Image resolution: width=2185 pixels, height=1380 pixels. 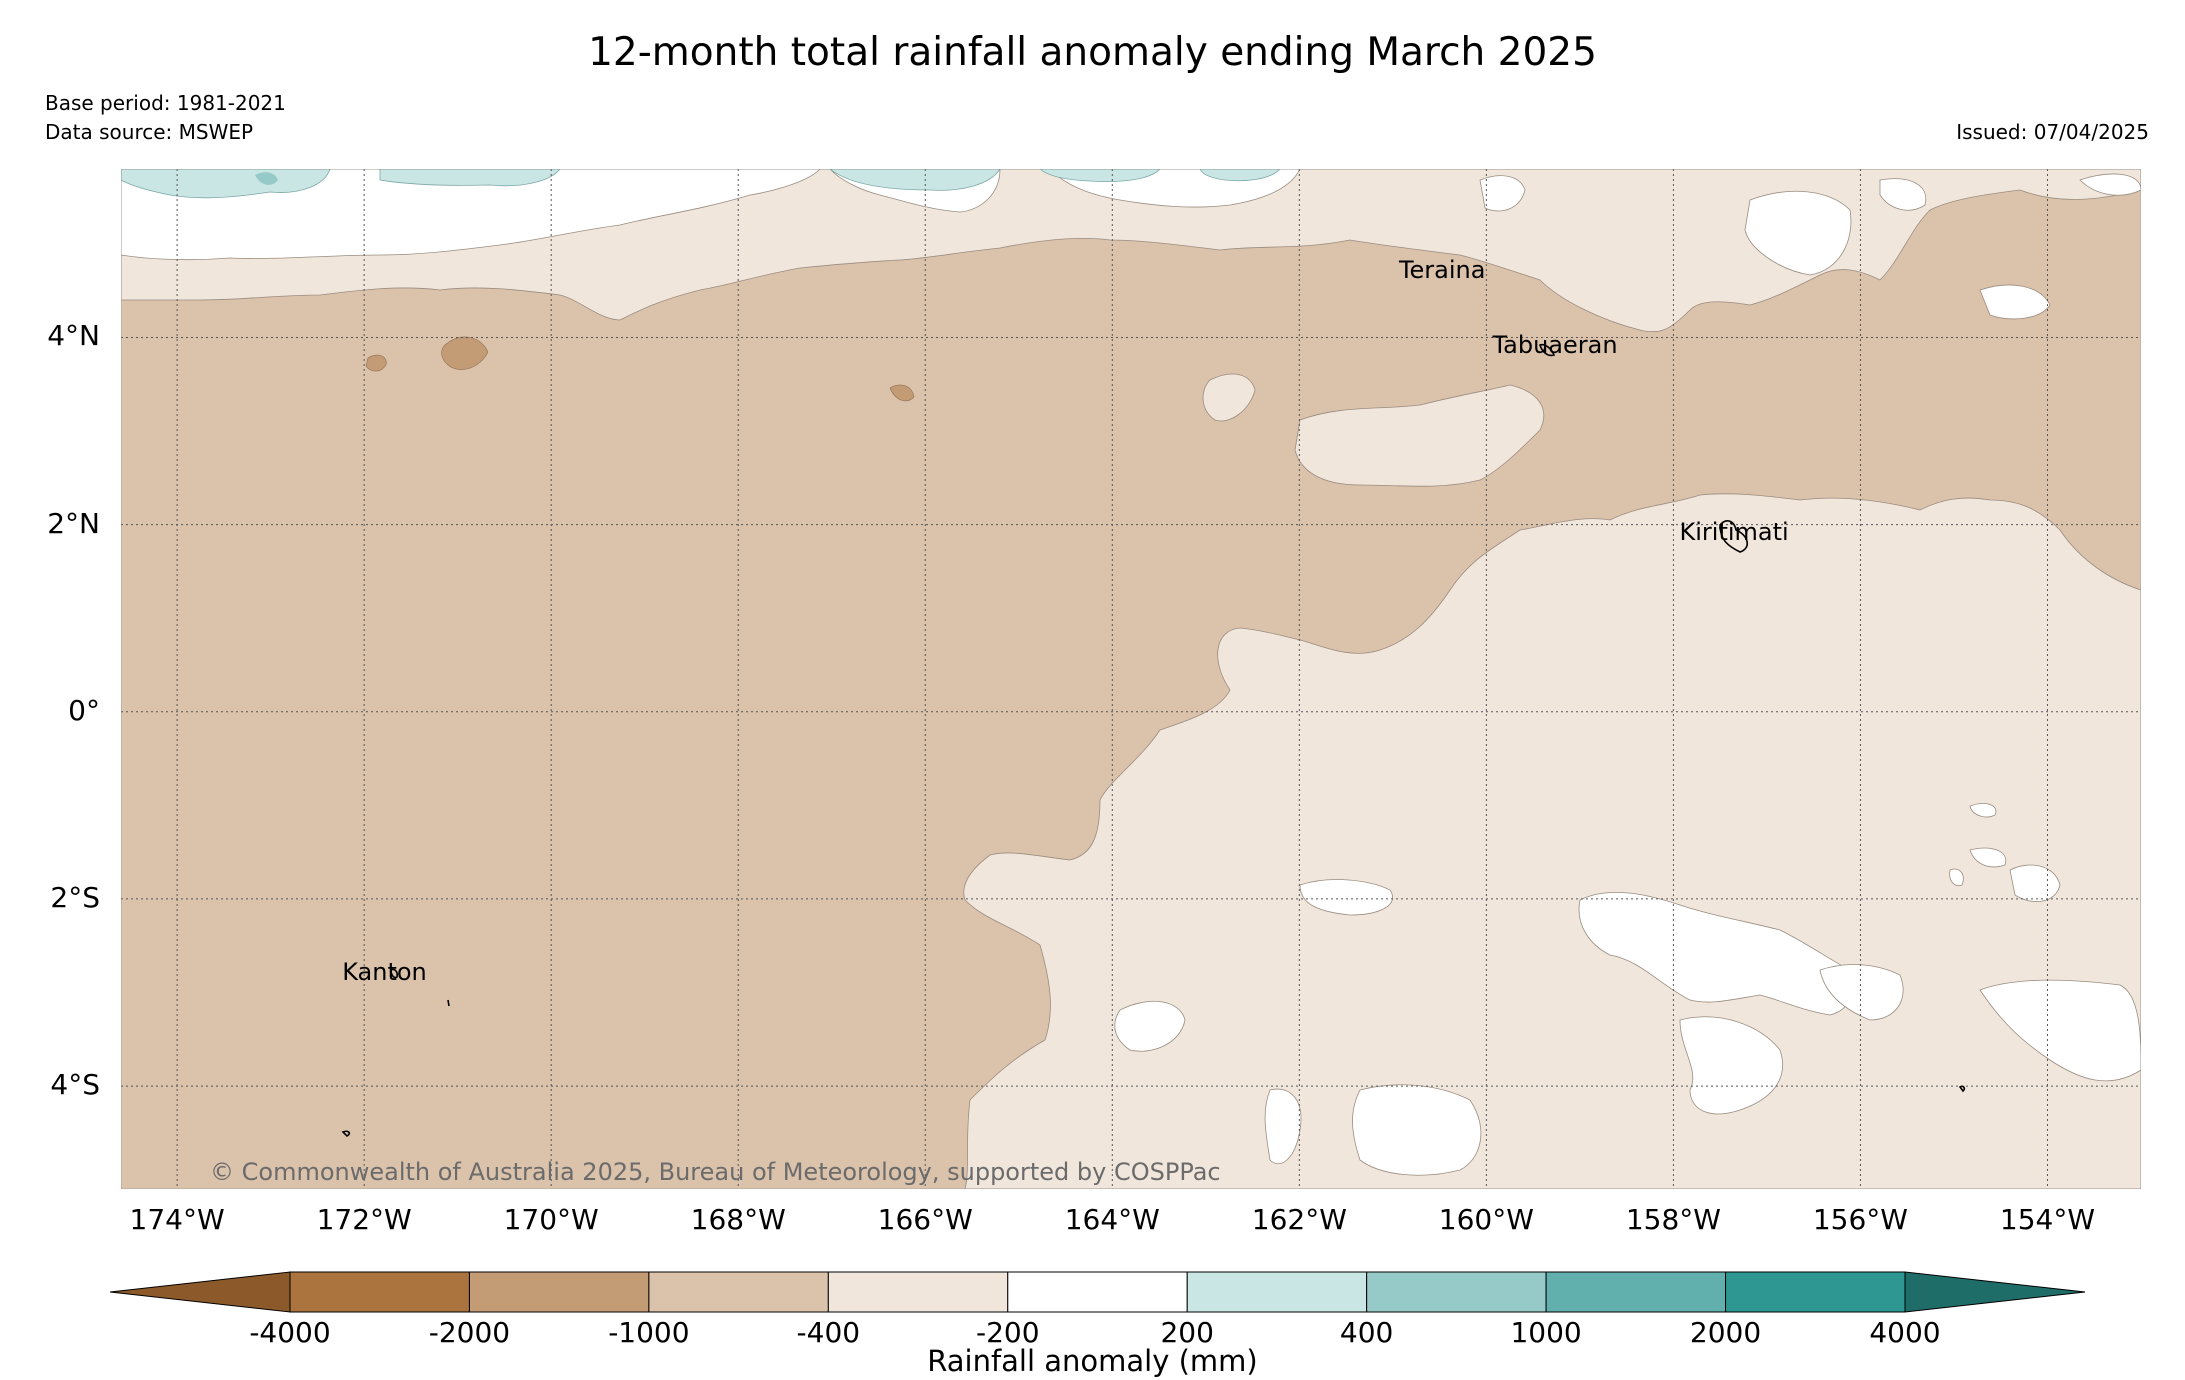 What do you see at coordinates (1860, 1219) in the screenshot?
I see `longitude-tick-label: 156°W` at bounding box center [1860, 1219].